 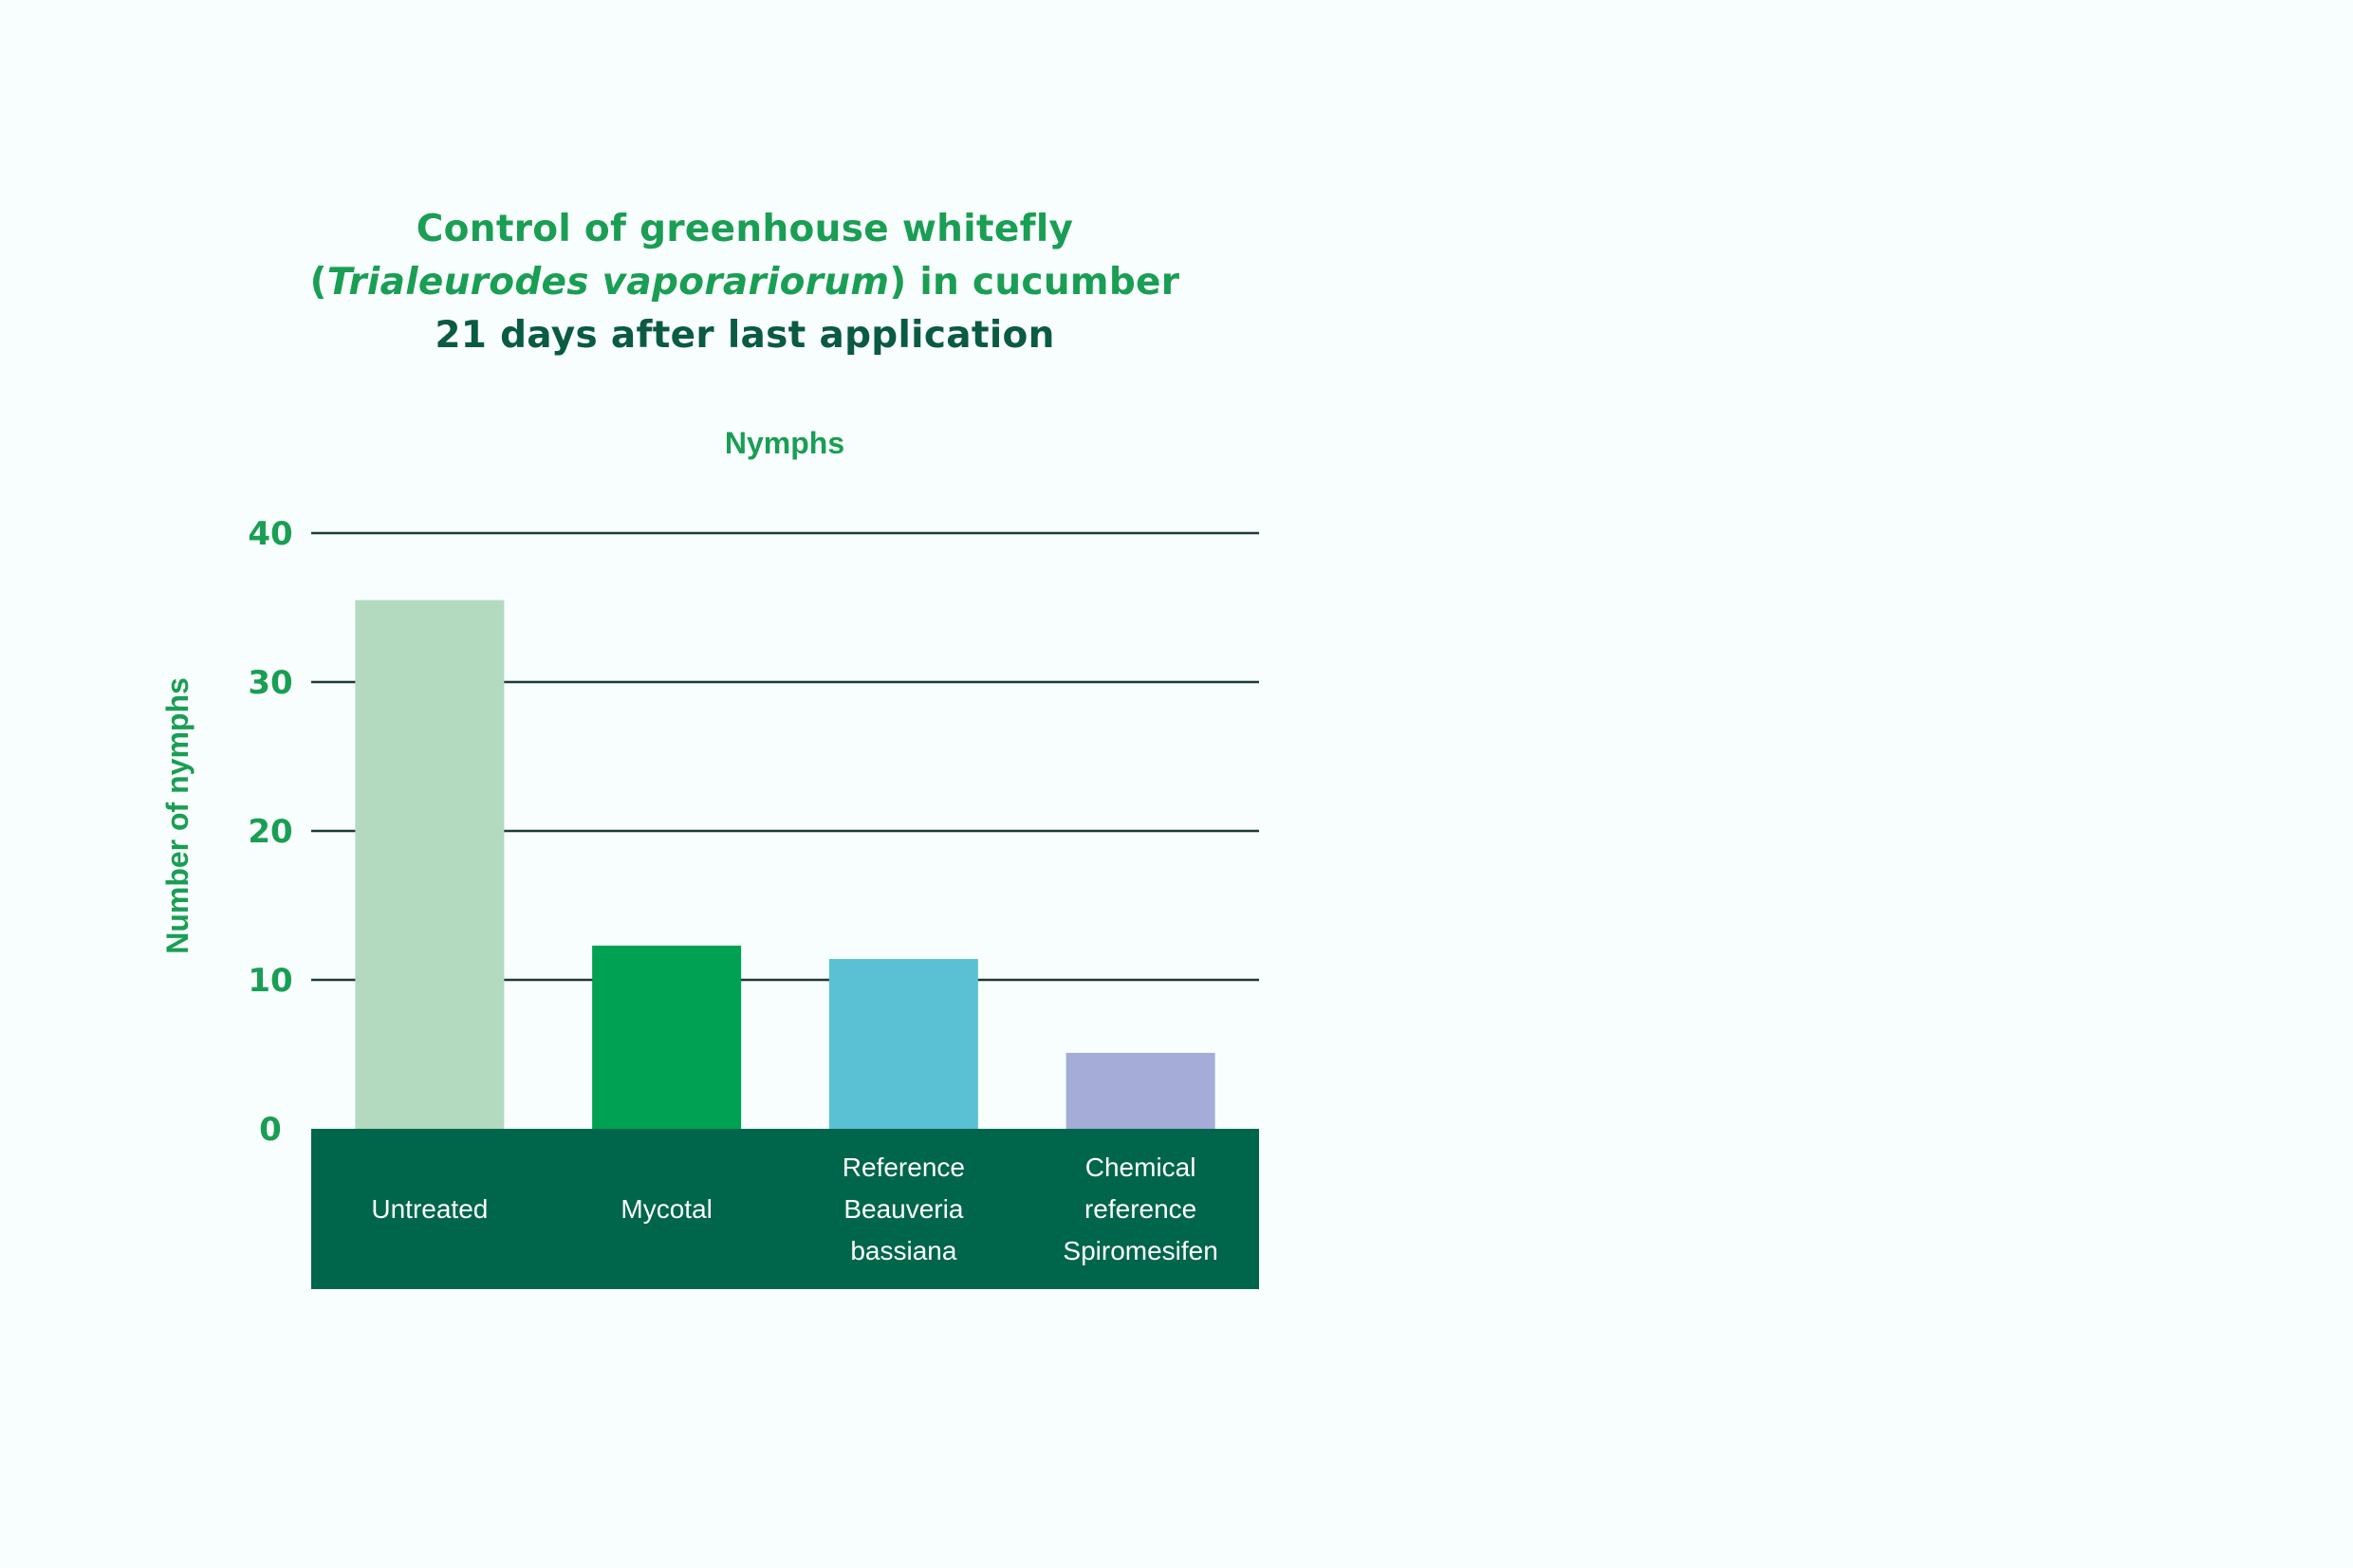 I want to click on chart-title-species: Trialeurodes vaporariorum, so click(x=608, y=282).